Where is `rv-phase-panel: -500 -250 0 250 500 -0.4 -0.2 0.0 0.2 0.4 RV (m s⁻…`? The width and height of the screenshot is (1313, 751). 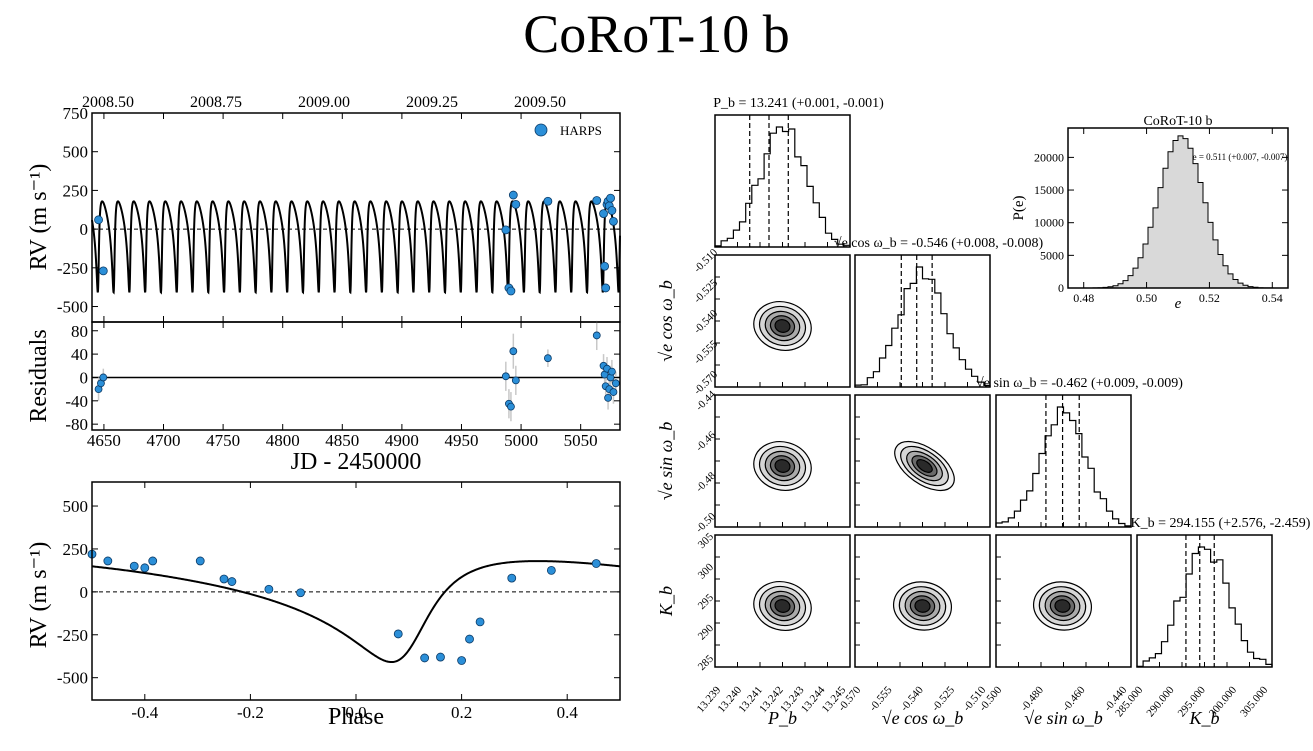 rv-phase-panel: -500 -250 0 250 500 -0.4 -0.2 0.0 0.2 0.4 RV (m s⁻… is located at coordinates (323, 613).